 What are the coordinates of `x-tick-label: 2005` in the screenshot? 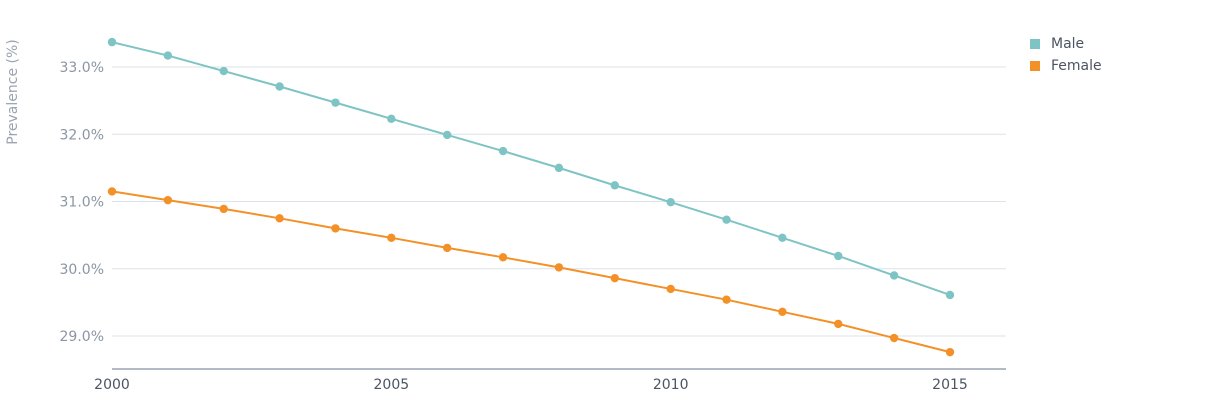 It's located at (392, 385).